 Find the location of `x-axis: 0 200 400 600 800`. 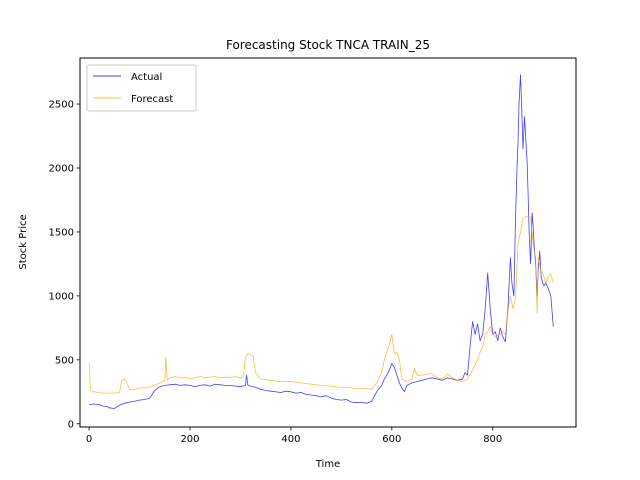

x-axis: 0 200 400 600 800 is located at coordinates (294, 436).